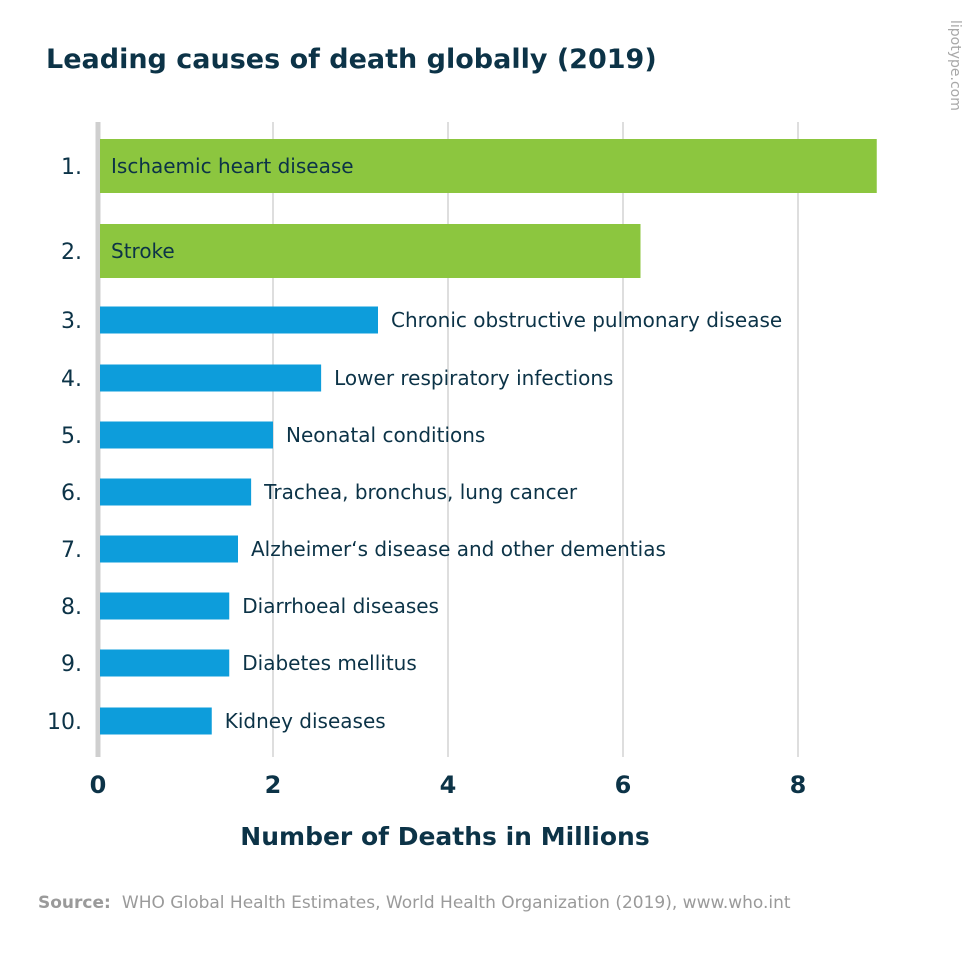 Image resolution: width=976 pixels, height=953 pixels. Describe the element at coordinates (305, 721) in the screenshot. I see `bar-label: Kidney diseases` at that location.